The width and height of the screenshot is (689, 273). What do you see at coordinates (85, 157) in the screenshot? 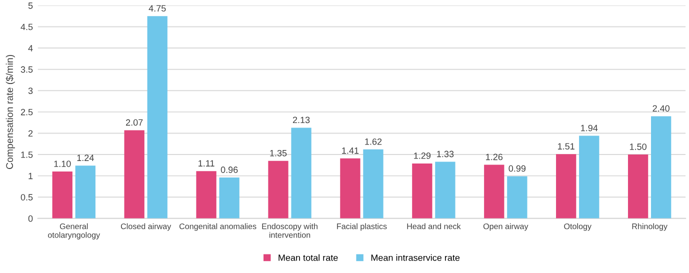
I see `data-label: 1.24` at bounding box center [85, 157].